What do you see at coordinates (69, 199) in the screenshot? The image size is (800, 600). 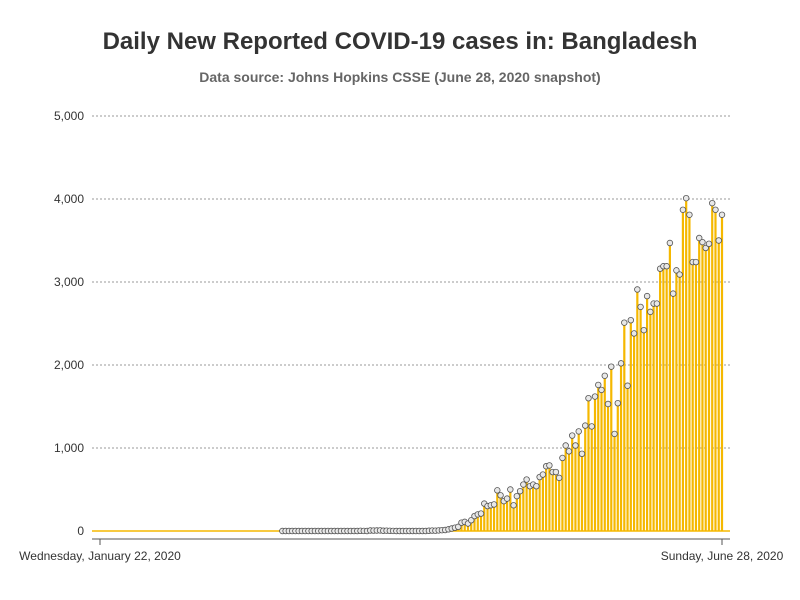 I see `y-tick-label: 4,000` at bounding box center [69, 199].